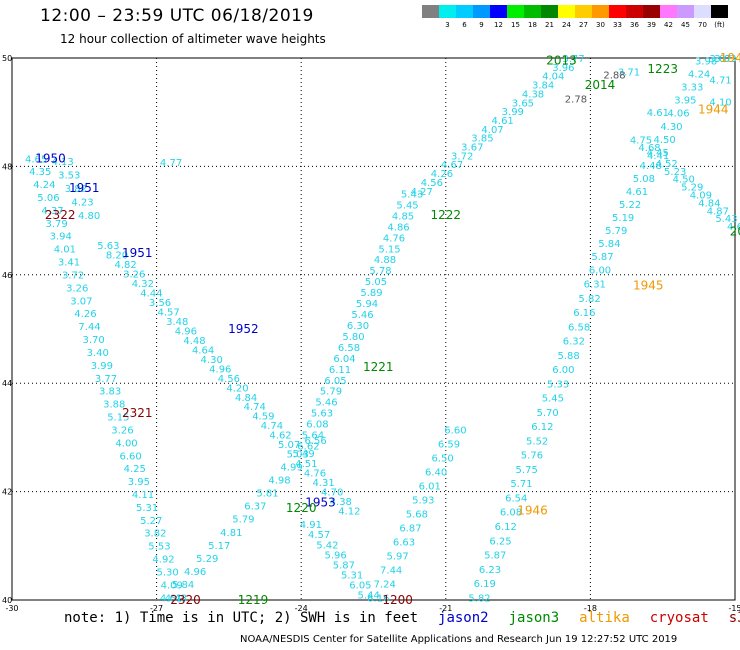 This screenshot has width=740, height=650. What do you see at coordinates (291, 467) in the screenshot?
I see `wave-height-value: 4.99` at bounding box center [291, 467].